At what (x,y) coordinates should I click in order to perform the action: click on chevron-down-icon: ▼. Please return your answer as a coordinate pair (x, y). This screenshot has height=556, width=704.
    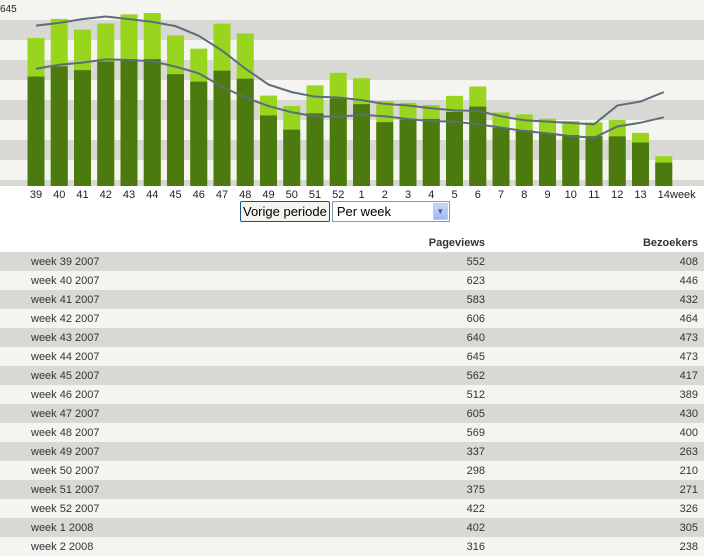
    Looking at the image, I should click on (440, 211).